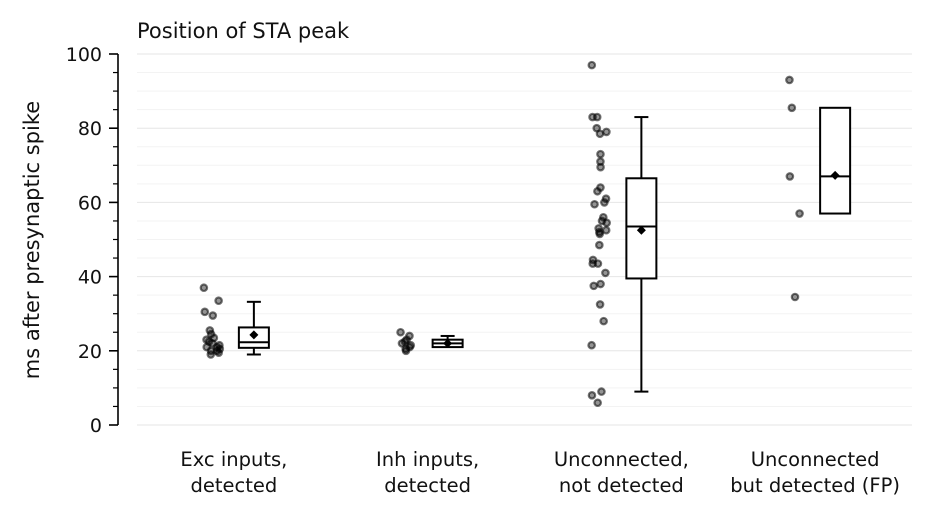 This screenshot has width=935, height=517. I want to click on y-tick-label: 60, so click(90, 203).